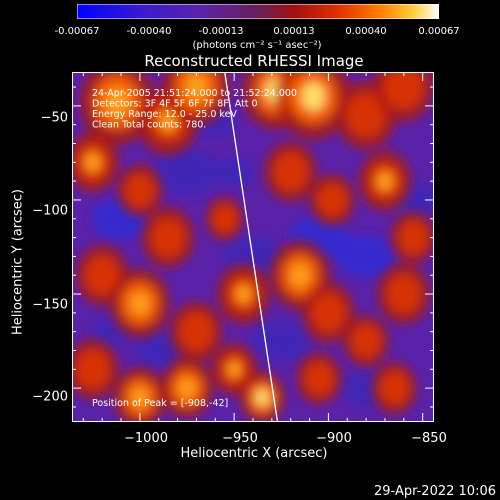  Describe the element at coordinates (257, 45) in the screenshot. I see `colorbar-unit-label: (photons cm⁻² s⁻¹ asec⁻²)` at that location.